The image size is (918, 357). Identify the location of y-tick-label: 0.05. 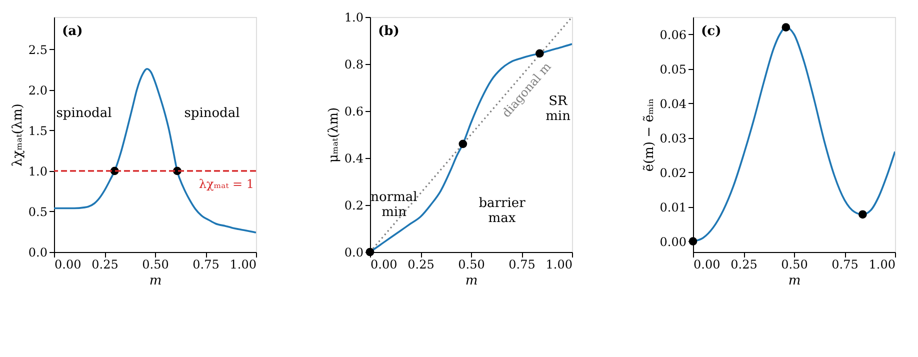
(673, 69).